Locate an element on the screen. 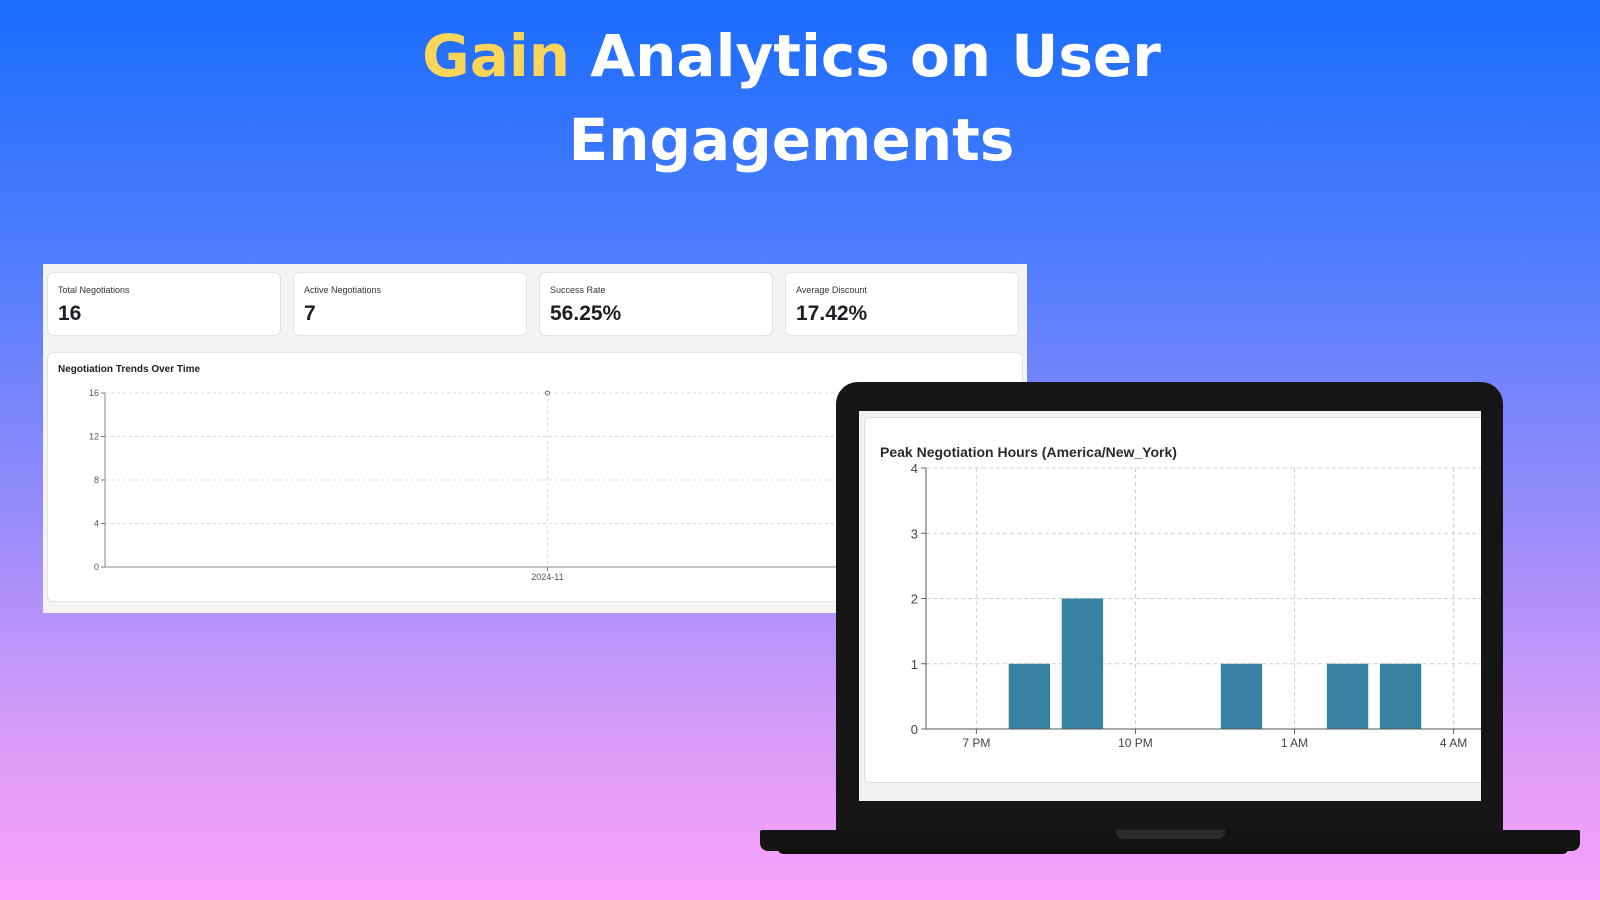 Image resolution: width=1600 pixels, height=900 pixels. y-tick-label: 8 is located at coordinates (96, 480).